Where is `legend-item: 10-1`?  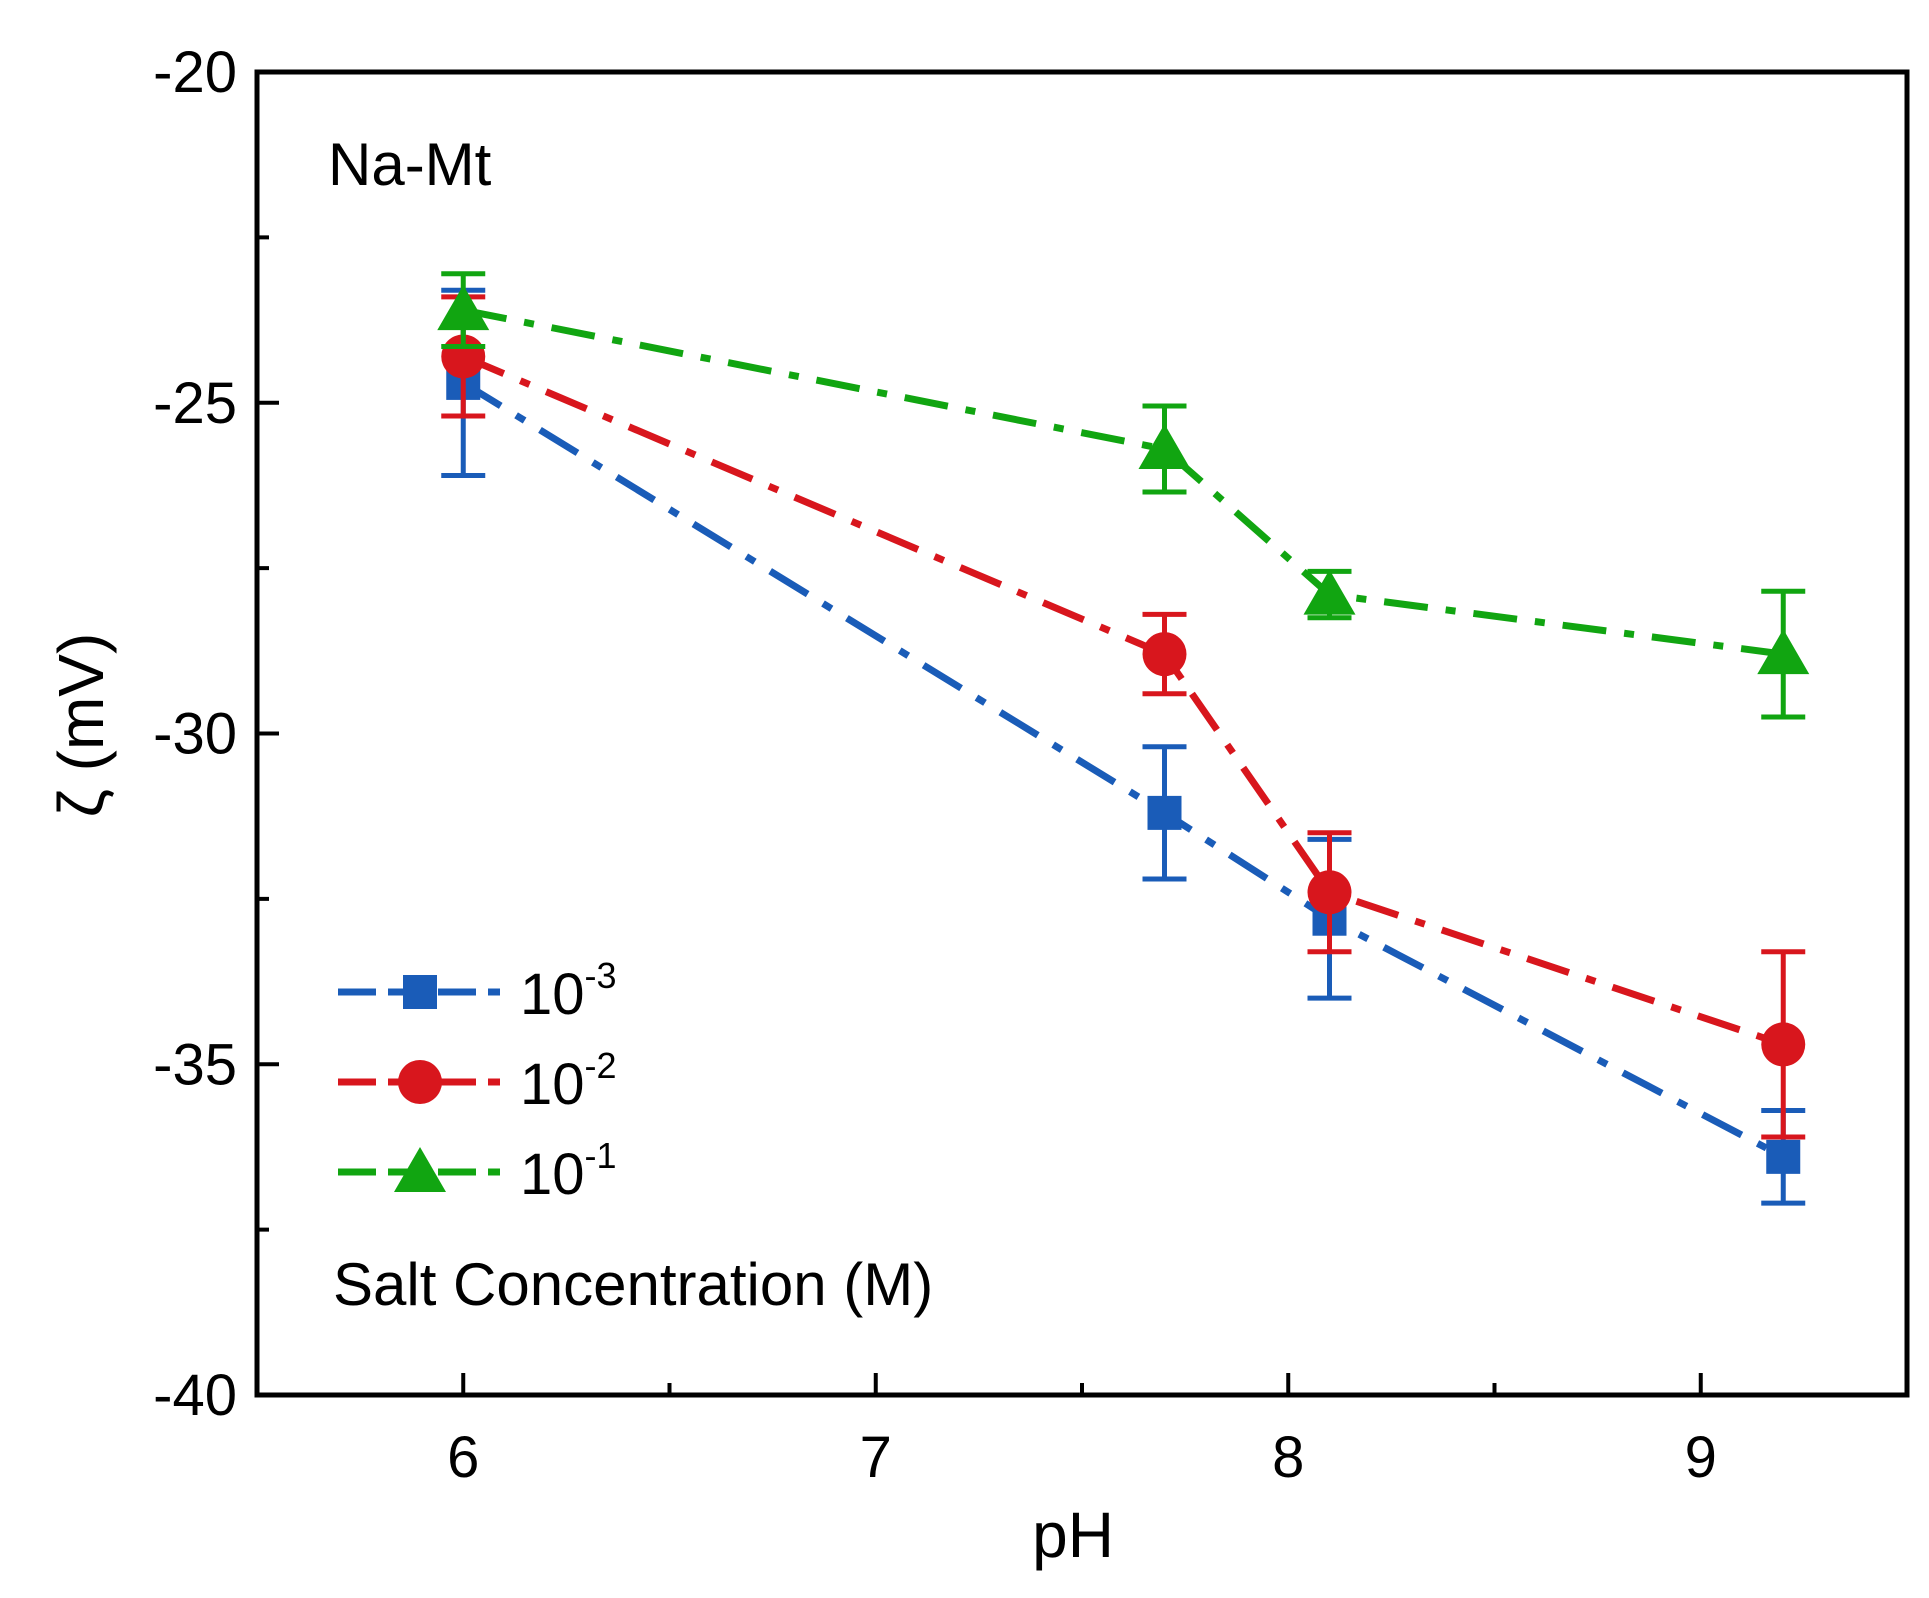
legend-item: 10-1 is located at coordinates (477, 1171).